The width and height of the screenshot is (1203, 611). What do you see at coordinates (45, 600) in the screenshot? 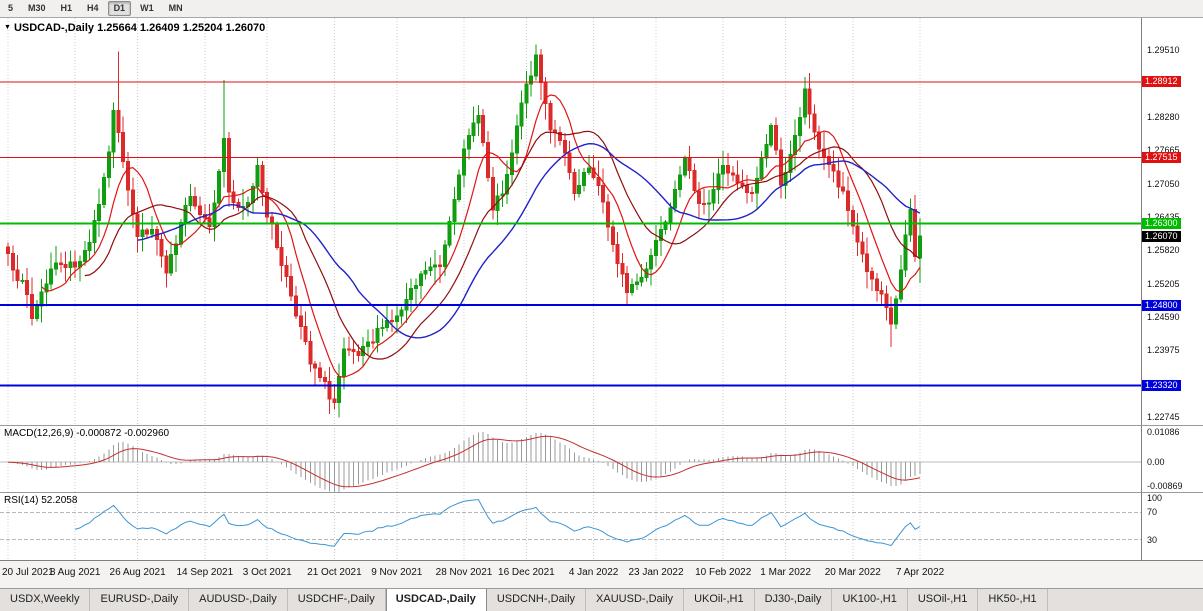
I see `chart-tab-usdx-weekly: USDX,Weekly` at bounding box center [45, 600].